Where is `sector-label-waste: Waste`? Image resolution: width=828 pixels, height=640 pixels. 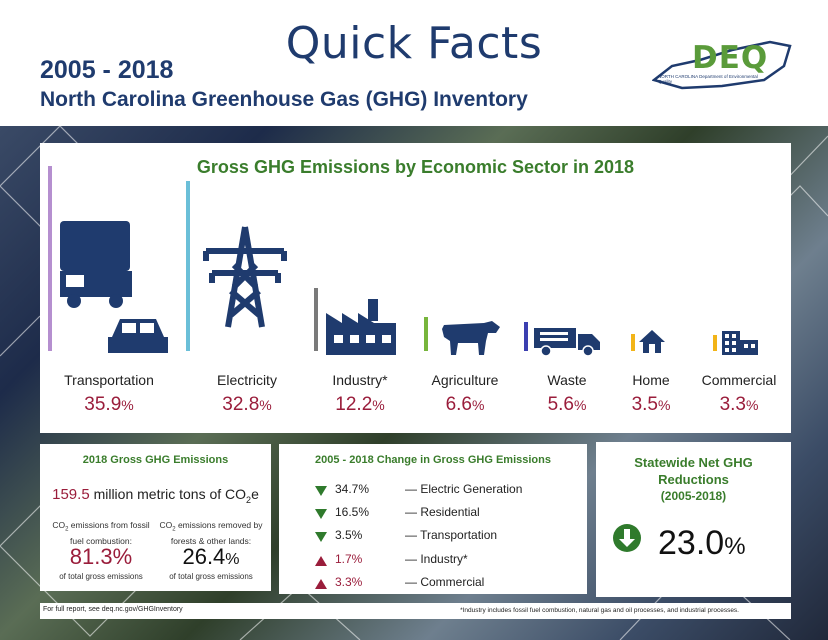 sector-label-waste: Waste is located at coordinates (567, 380).